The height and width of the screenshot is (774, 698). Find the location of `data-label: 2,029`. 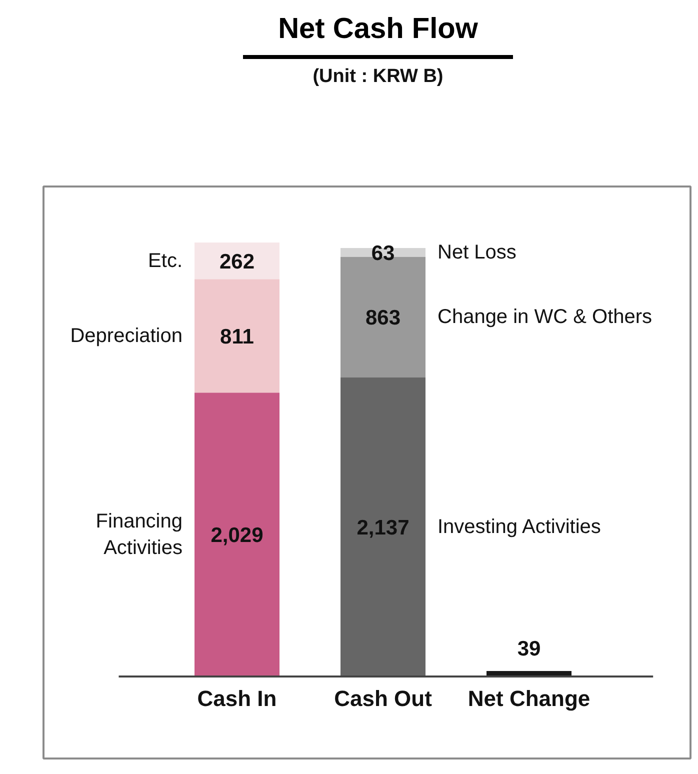

data-label: 2,029 is located at coordinates (237, 536).